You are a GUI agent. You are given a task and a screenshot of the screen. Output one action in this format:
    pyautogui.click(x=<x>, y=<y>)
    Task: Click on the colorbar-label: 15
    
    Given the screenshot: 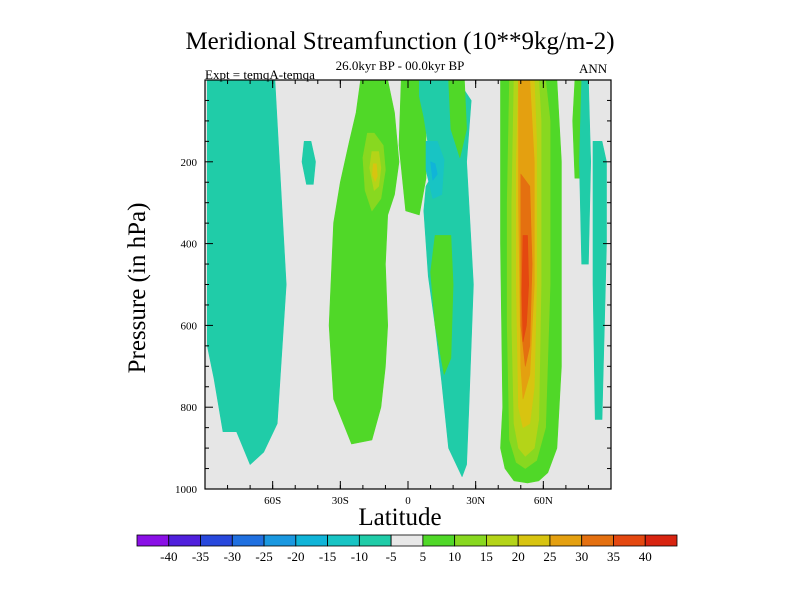 What is the action you would take?
    pyautogui.click(x=486, y=556)
    